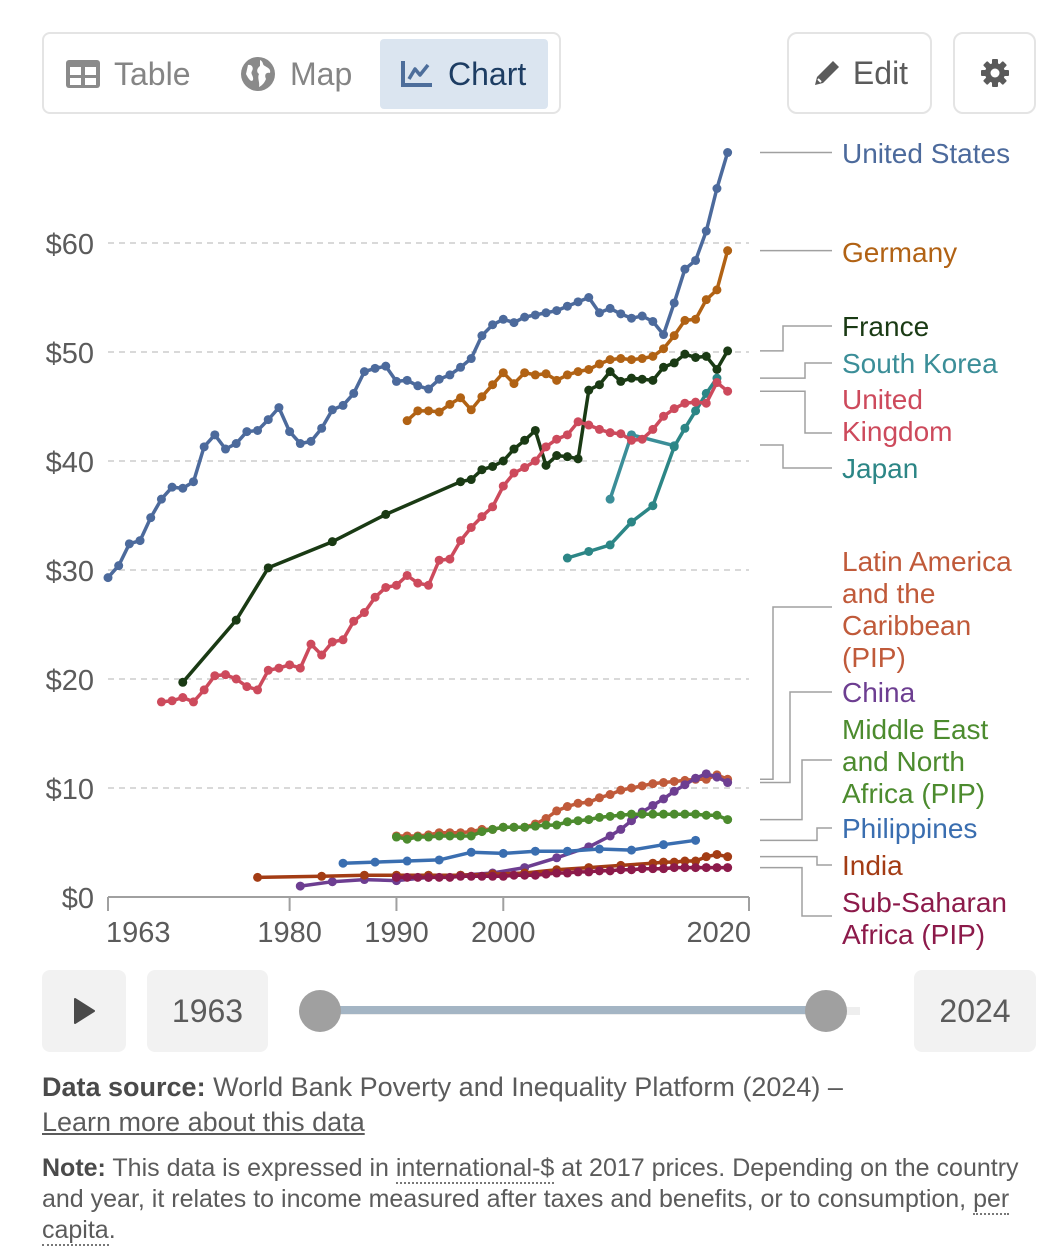 The image size is (1047, 1251). Describe the element at coordinates (526, 1215) in the screenshot. I see `per-capita-link: per capita` at that location.